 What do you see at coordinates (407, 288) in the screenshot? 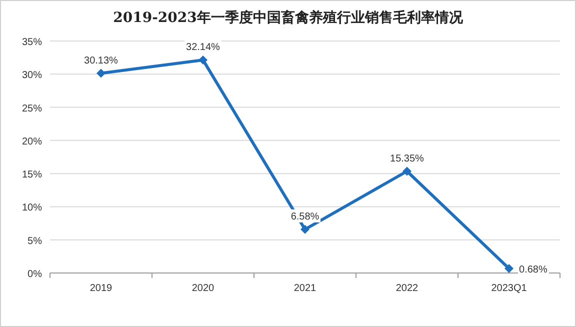
I see `x-tick-label: 2022` at bounding box center [407, 288].